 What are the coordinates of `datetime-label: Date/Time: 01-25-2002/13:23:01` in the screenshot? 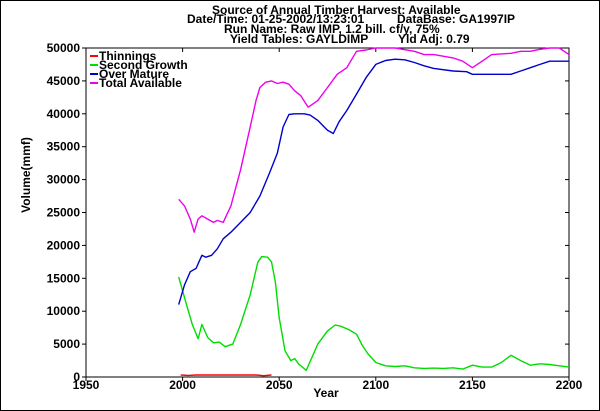 It's located at (276, 19).